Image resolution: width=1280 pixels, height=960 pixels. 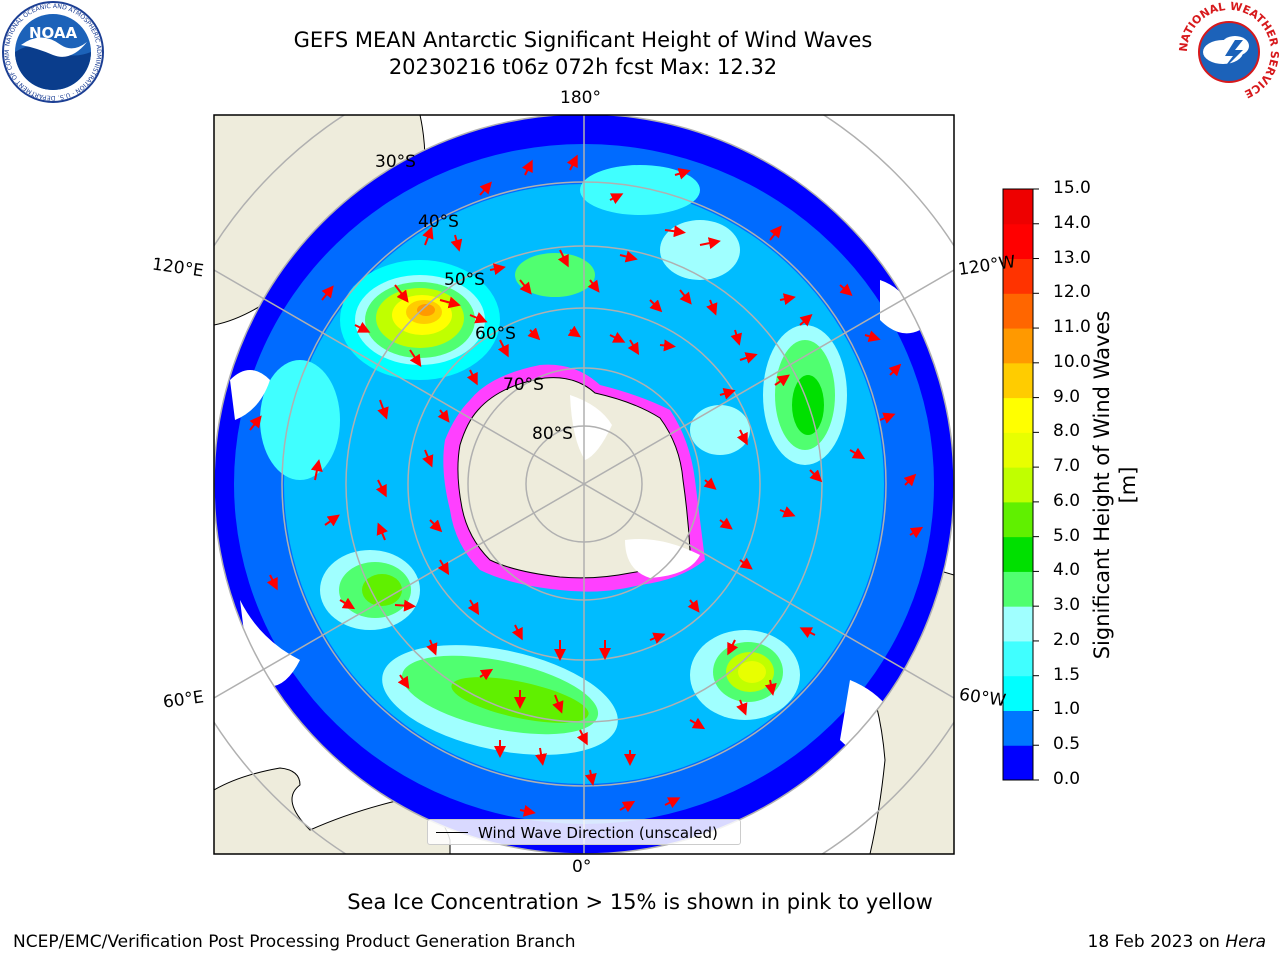 What do you see at coordinates (438, 222) in the screenshot?
I see `latitude-label-40s: 40°S` at bounding box center [438, 222].